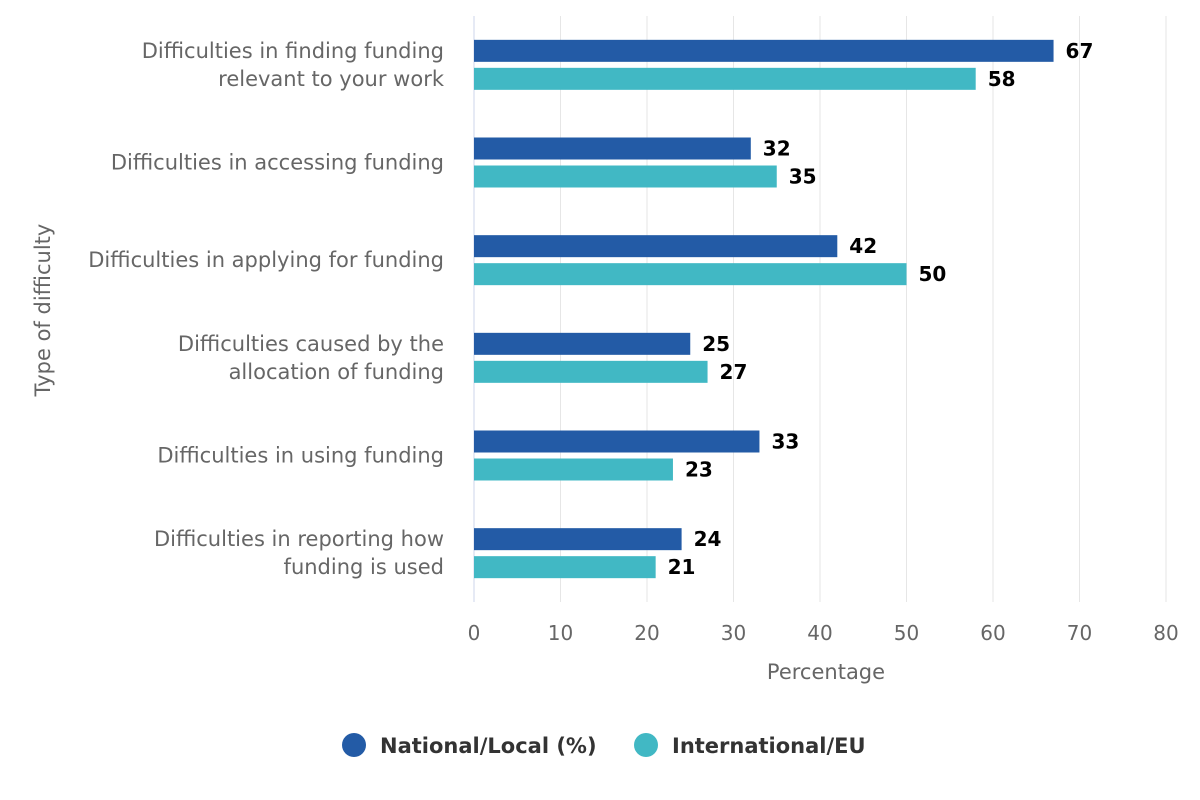 The image size is (1200, 800). I want to click on category-label: Difficulties in applying for funding, so click(266, 260).